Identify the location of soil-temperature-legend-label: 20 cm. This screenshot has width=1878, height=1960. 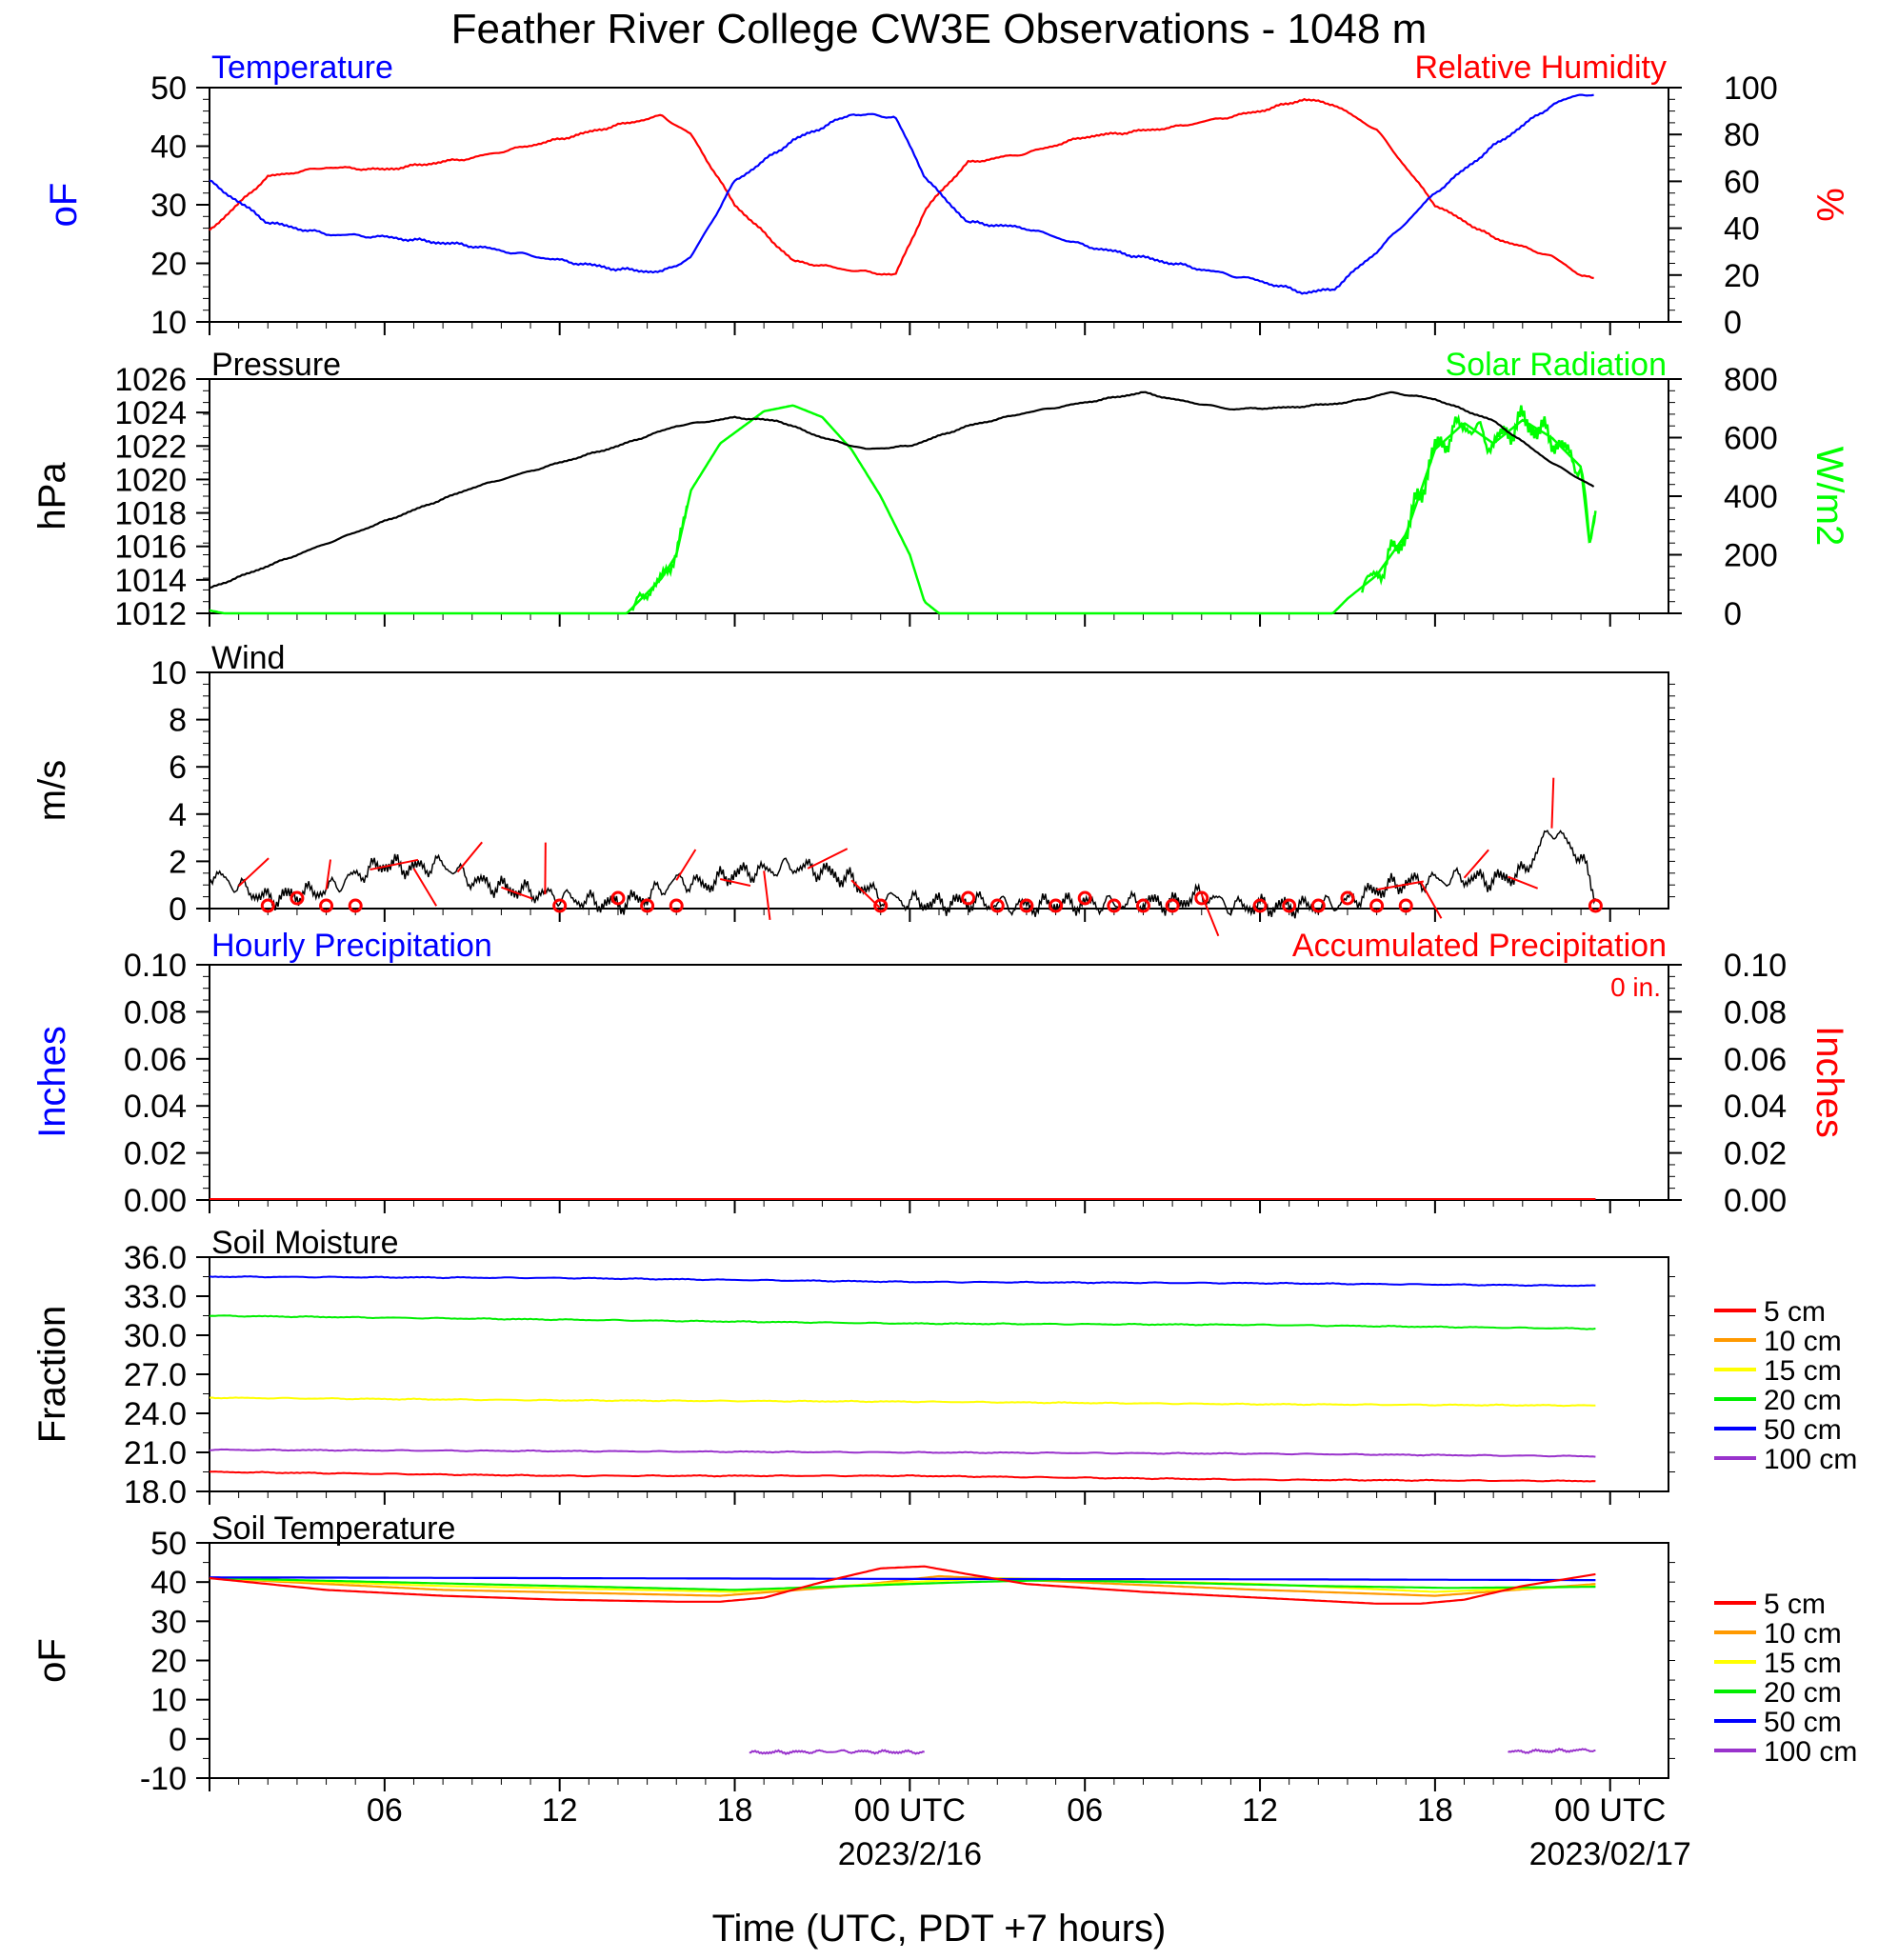
(1803, 1693).